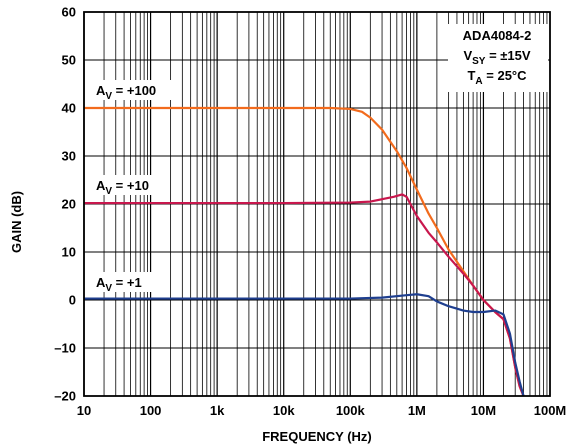 The width and height of the screenshot is (588, 448). I want to click on x-tick-label: 10k, so click(284, 410).